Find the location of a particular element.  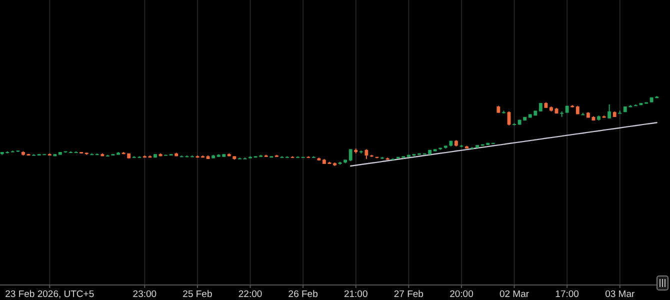

x-tick-label: 25 Feb is located at coordinates (197, 294).